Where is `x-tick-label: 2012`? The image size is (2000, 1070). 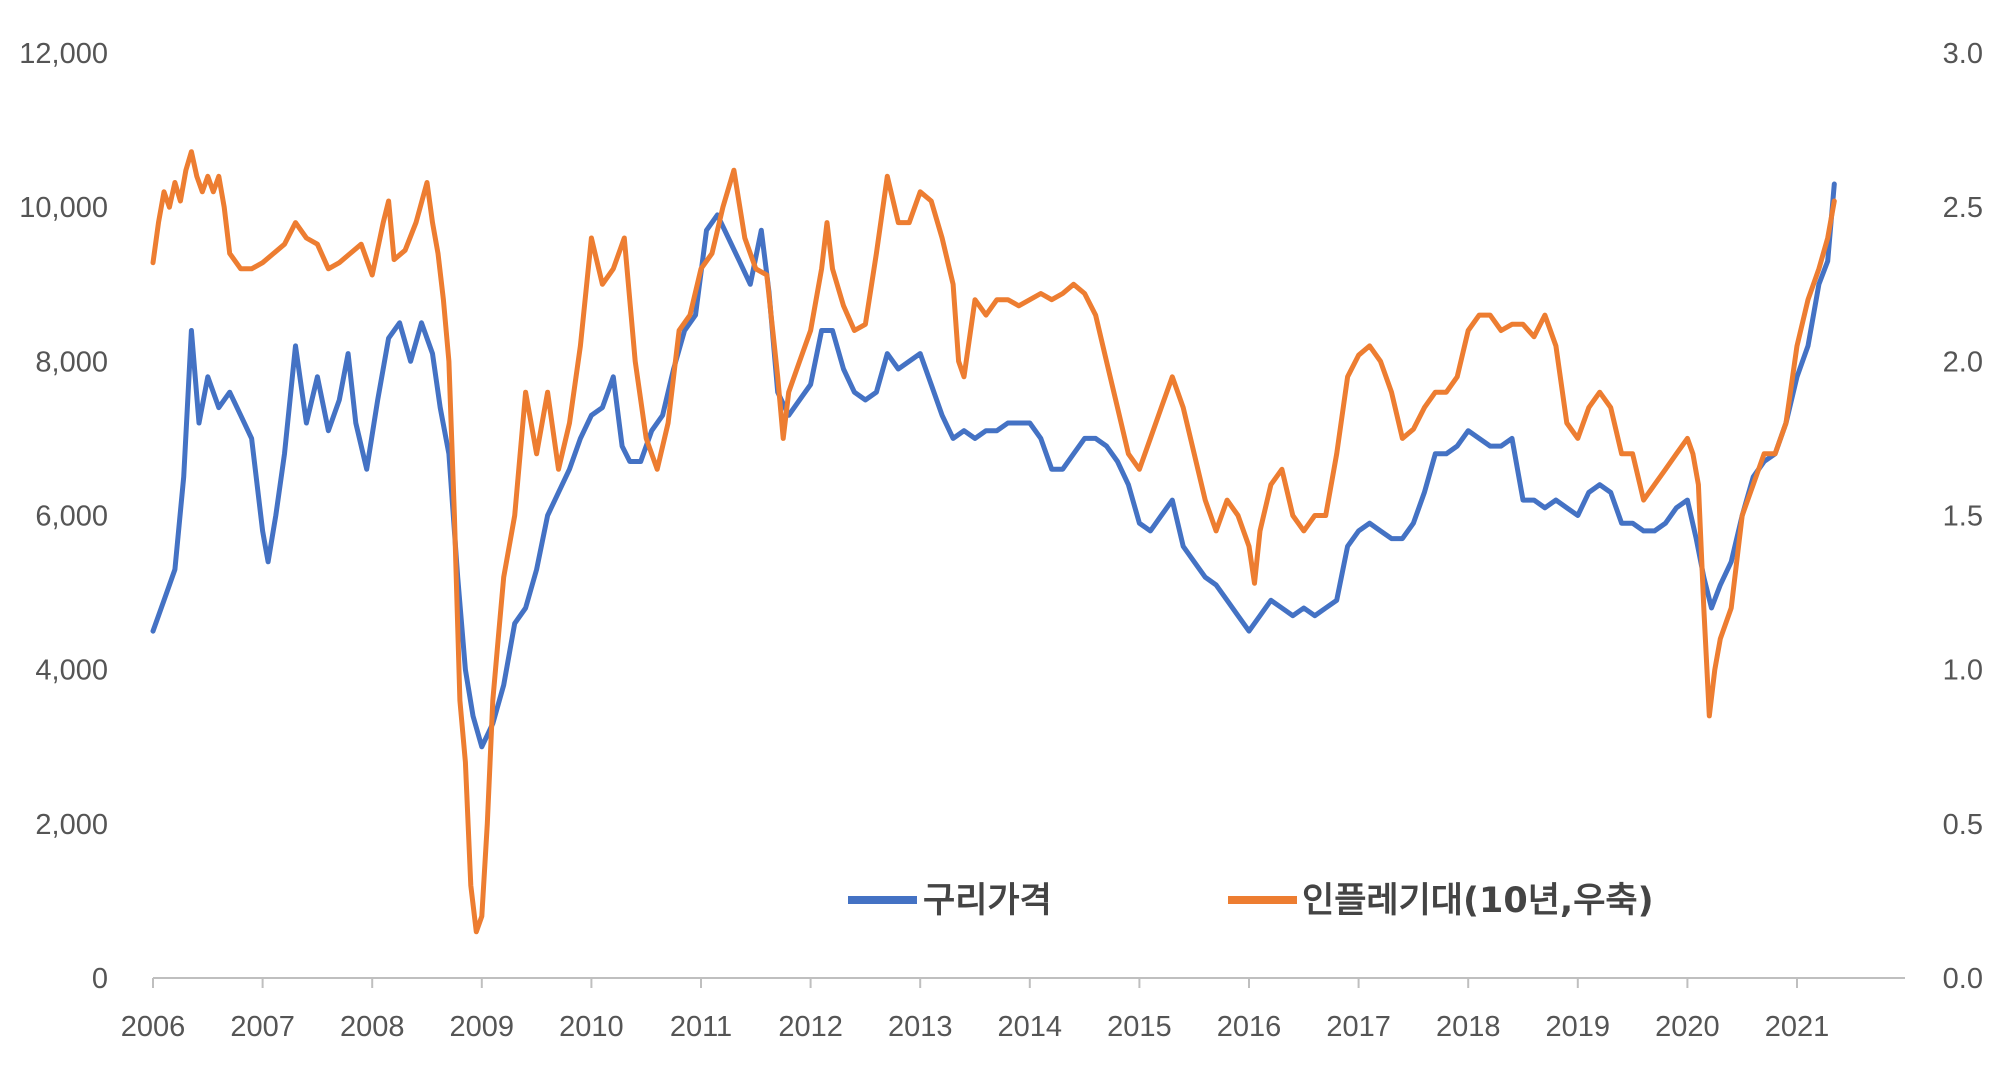
x-tick-label: 2012 is located at coordinates (810, 1027).